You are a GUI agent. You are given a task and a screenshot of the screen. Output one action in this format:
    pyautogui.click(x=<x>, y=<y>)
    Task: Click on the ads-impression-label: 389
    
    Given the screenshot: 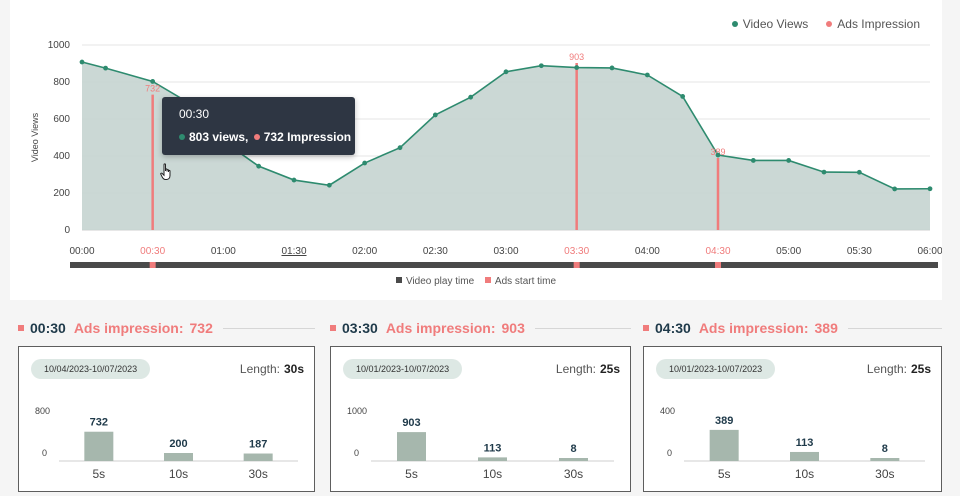 What is the action you would take?
    pyautogui.click(x=717, y=152)
    